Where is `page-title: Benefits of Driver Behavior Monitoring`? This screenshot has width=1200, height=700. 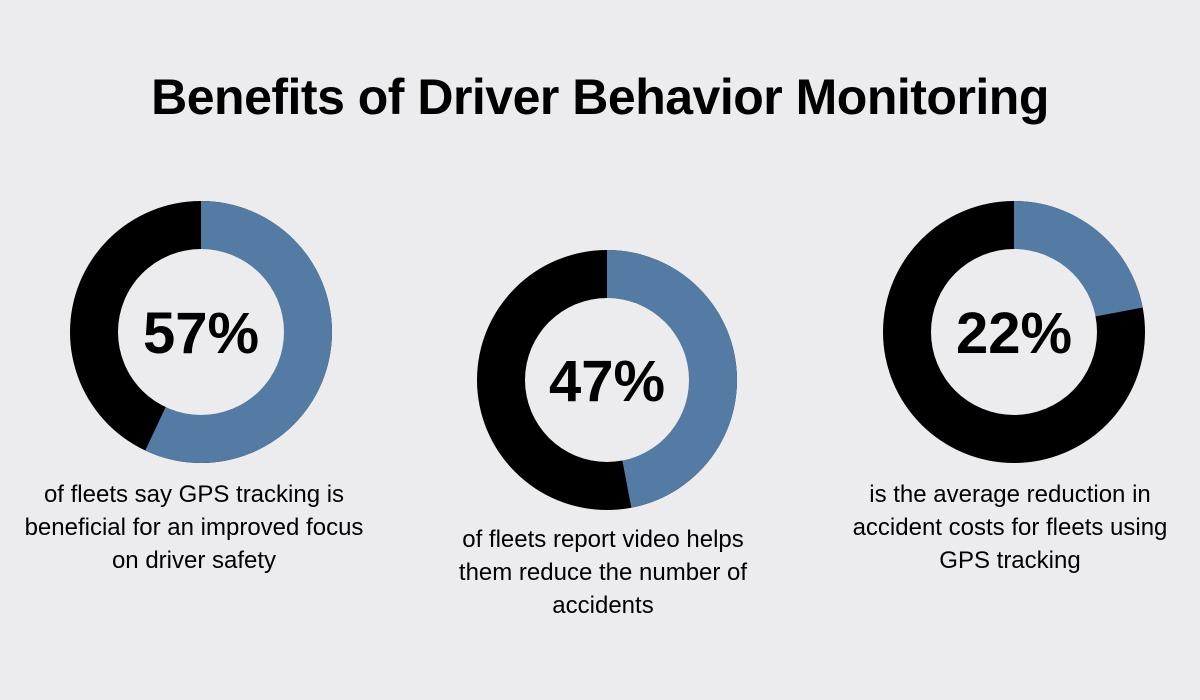
page-title: Benefits of Driver Behavior Monitoring is located at coordinates (600, 97).